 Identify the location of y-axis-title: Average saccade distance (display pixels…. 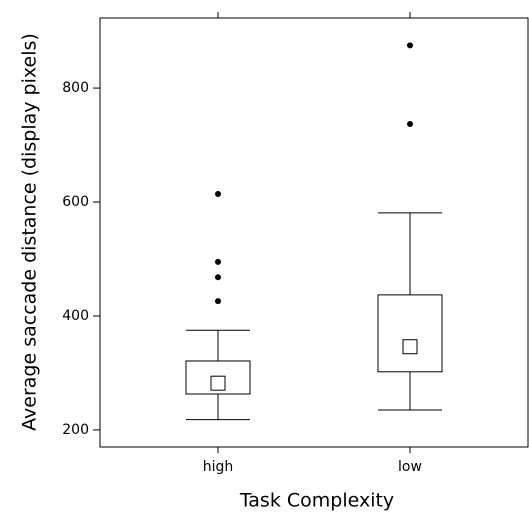
(30, 232).